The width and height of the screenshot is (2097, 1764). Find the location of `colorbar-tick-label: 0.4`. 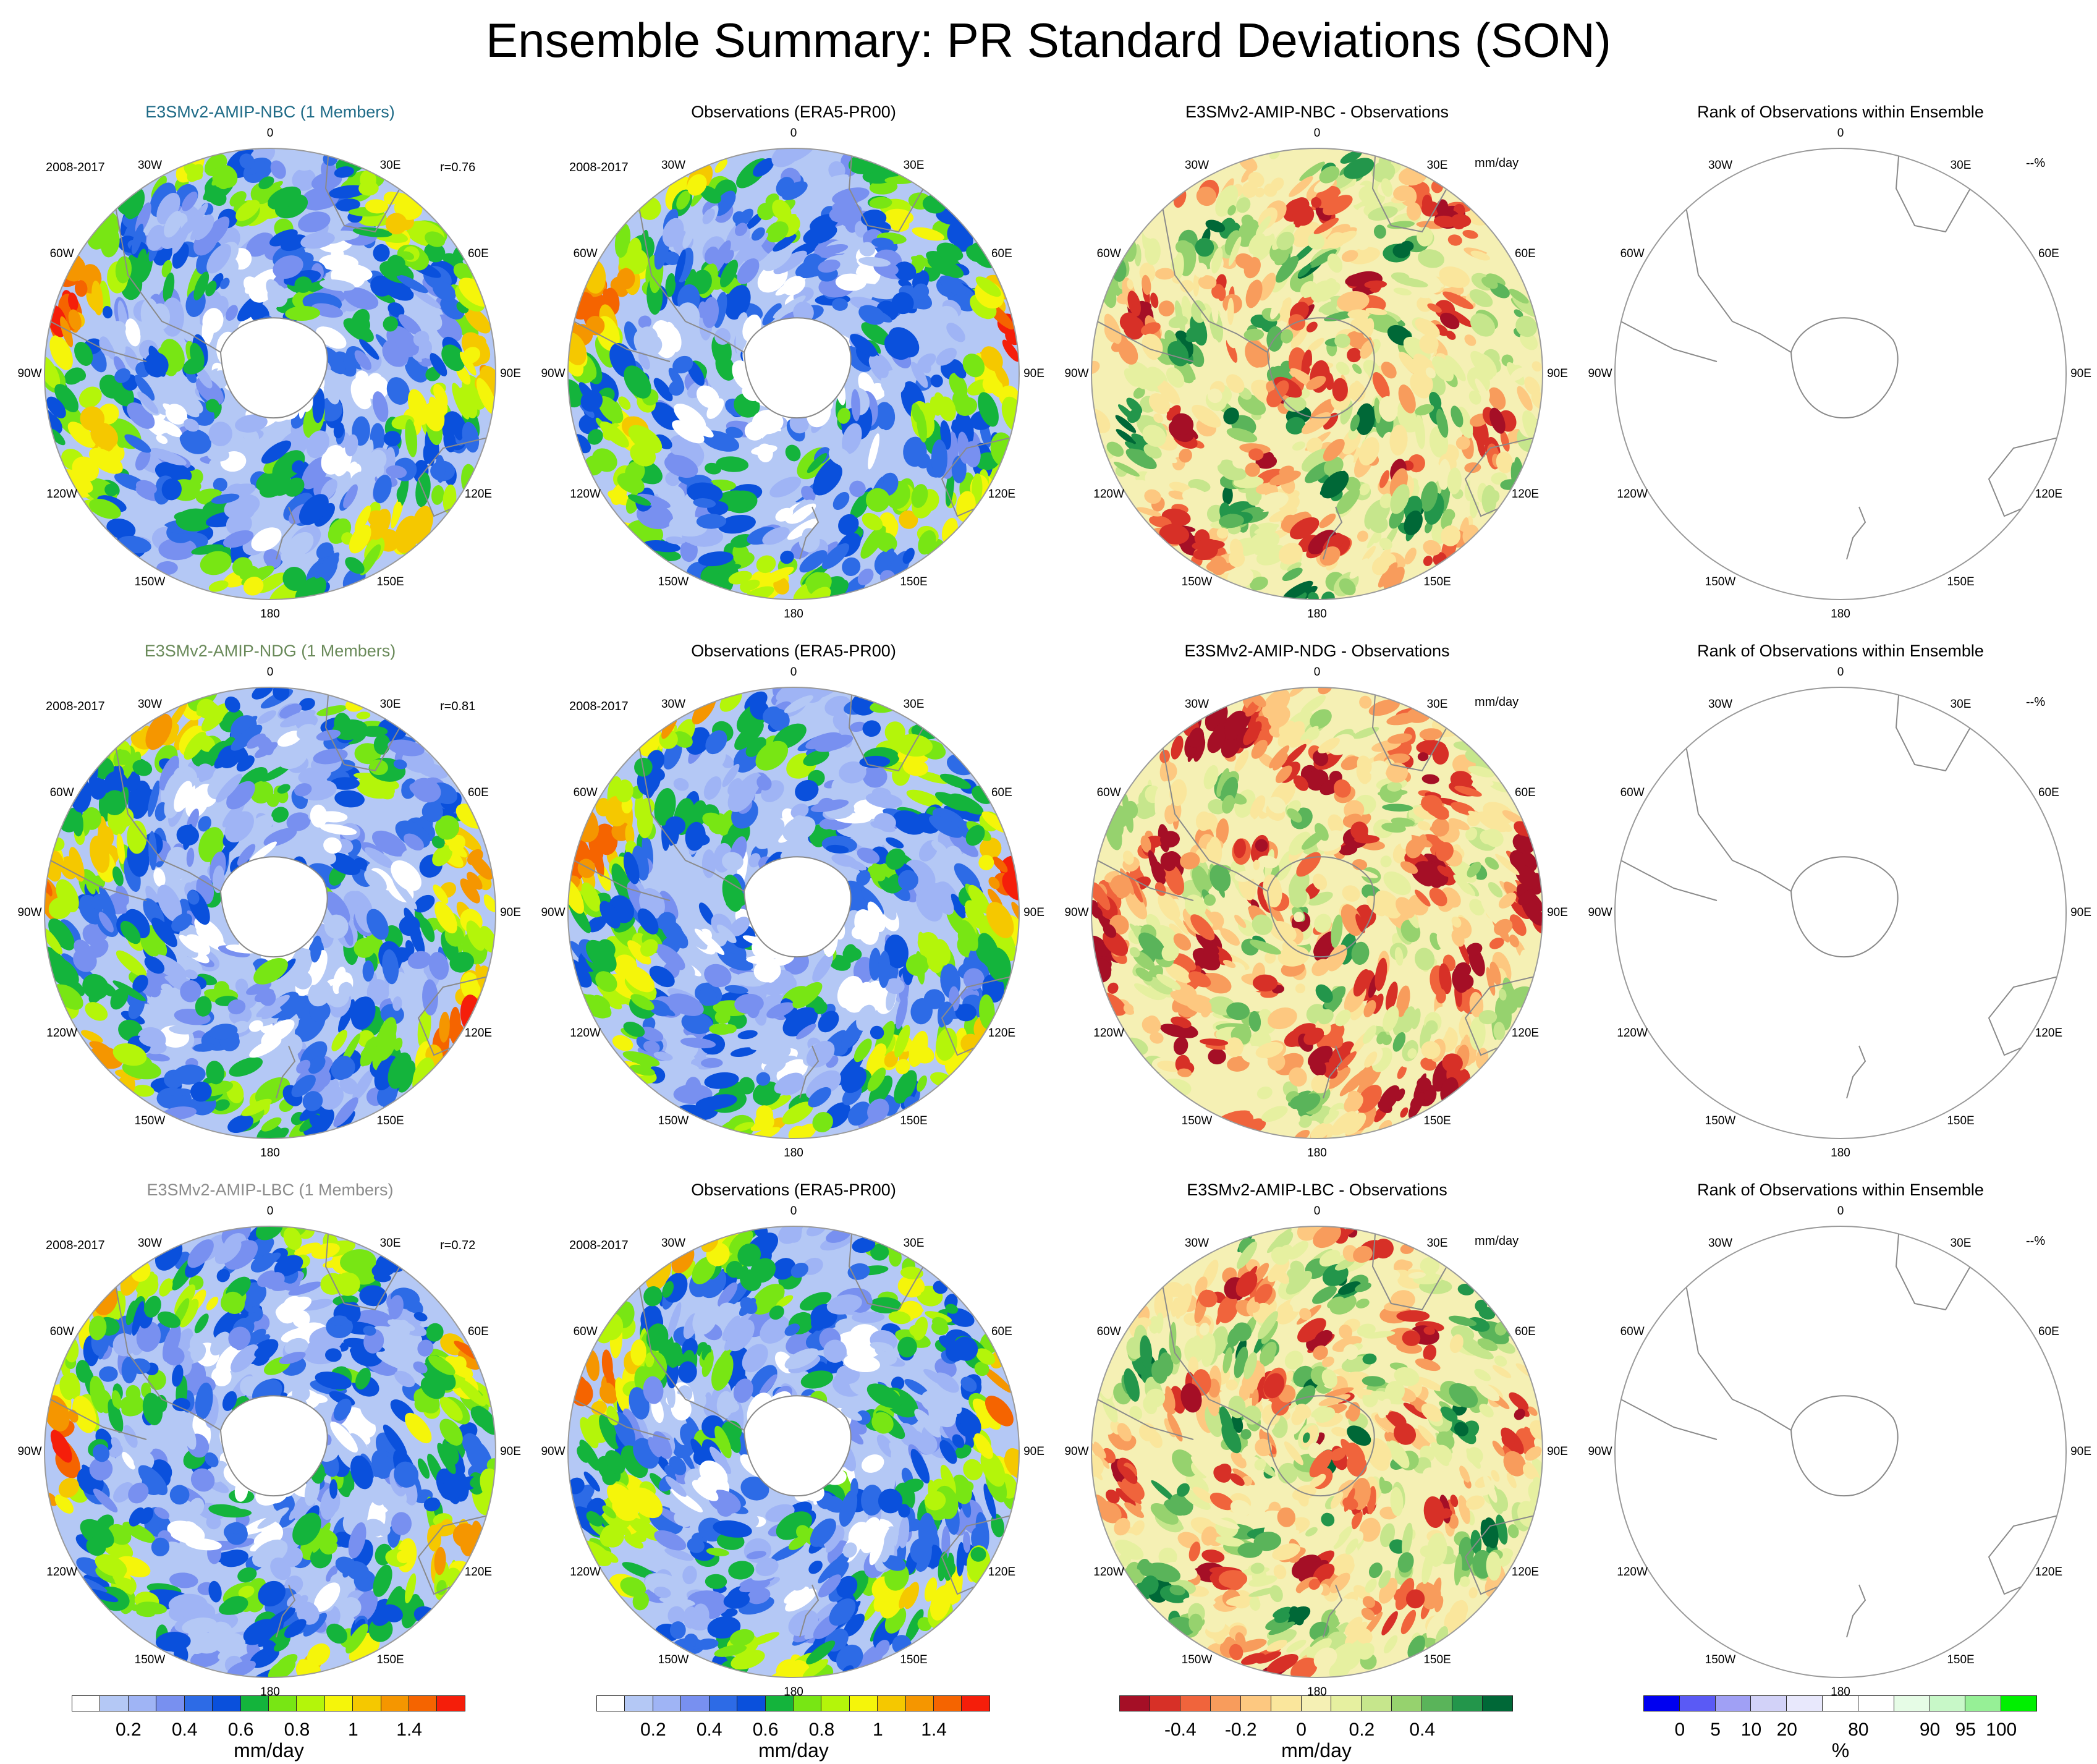

colorbar-tick-label: 0.4 is located at coordinates (1422, 1729).